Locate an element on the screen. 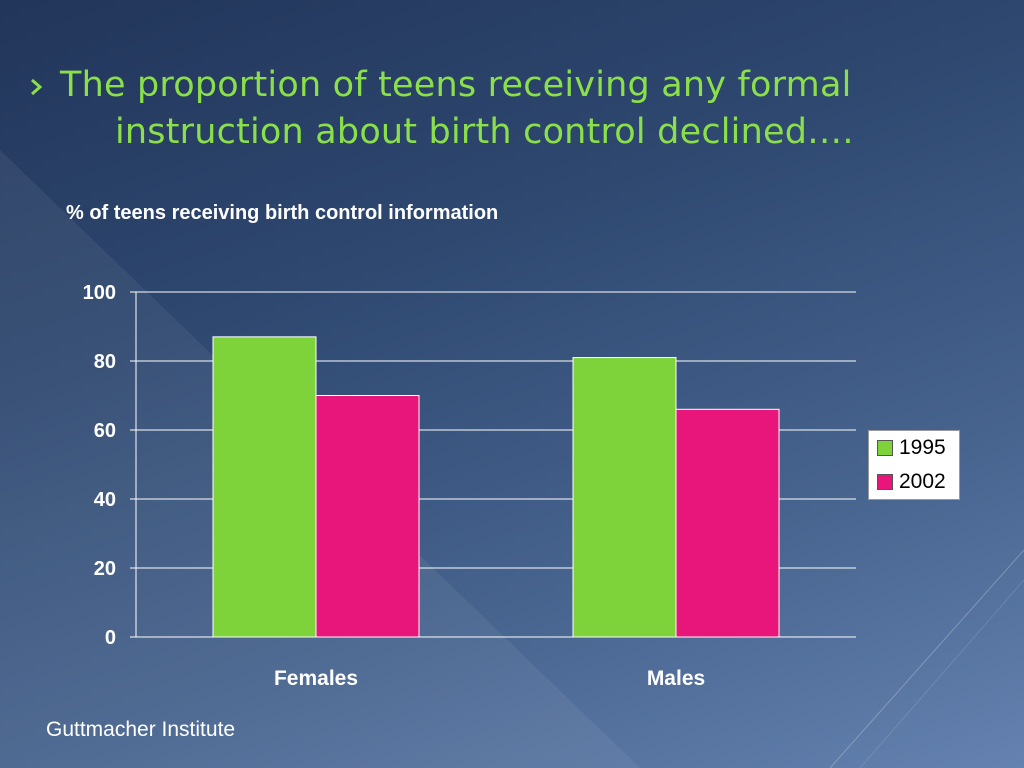  x-tick-label-females: Females is located at coordinates (316, 678).